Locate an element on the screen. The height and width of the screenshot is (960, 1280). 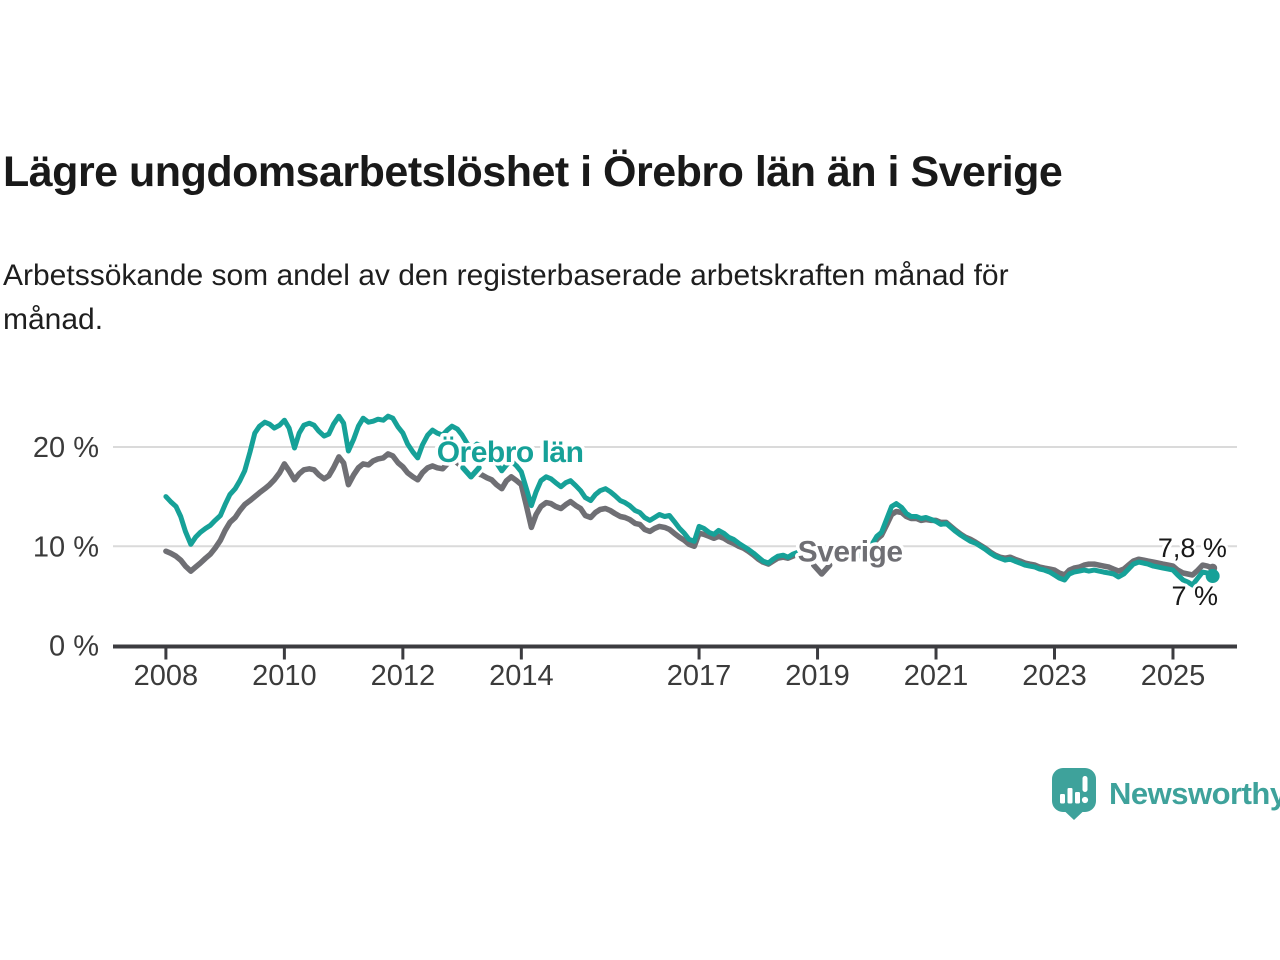
series-label-örebro-län: Örebro län is located at coordinates (510, 452).